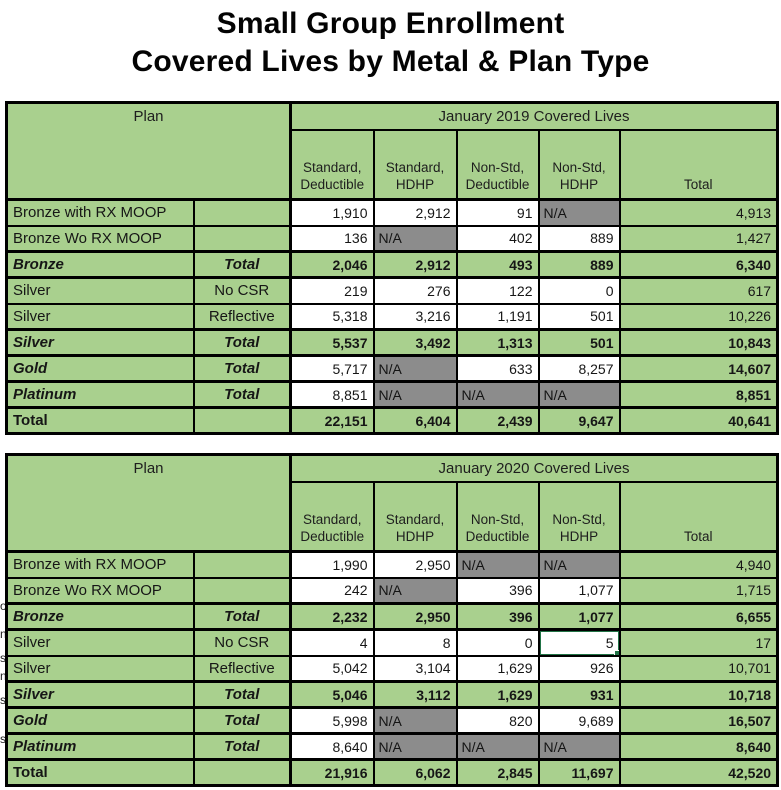 Image resolution: width=781 pixels, height=790 pixels. Describe the element at coordinates (699, 290) in the screenshot. I see `total-cell: 617` at that location.